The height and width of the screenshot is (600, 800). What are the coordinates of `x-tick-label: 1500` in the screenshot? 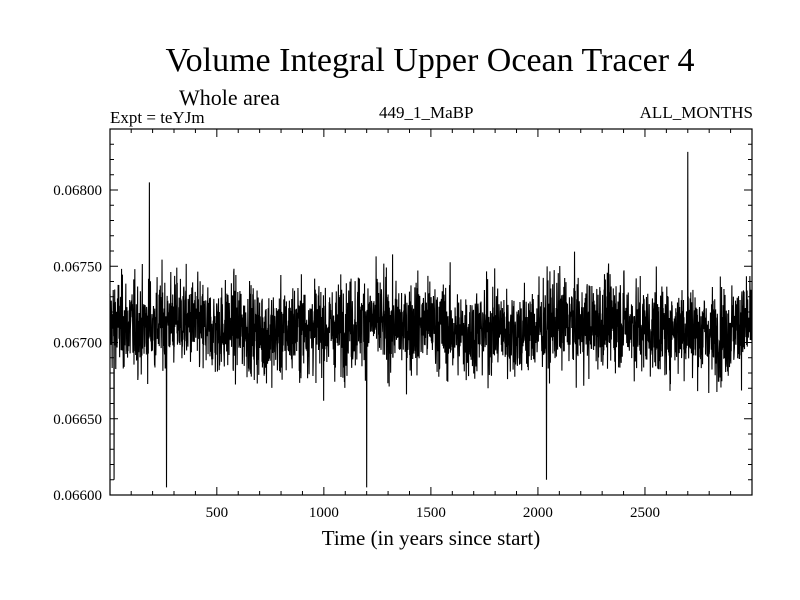 It's located at (431, 513).